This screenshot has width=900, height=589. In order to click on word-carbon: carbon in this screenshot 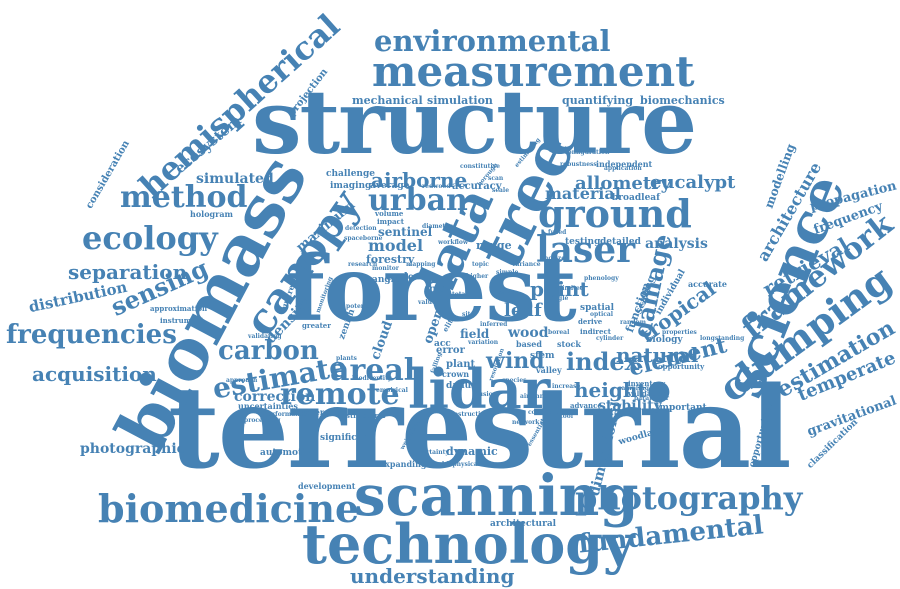, I will do `click(268, 351)`.